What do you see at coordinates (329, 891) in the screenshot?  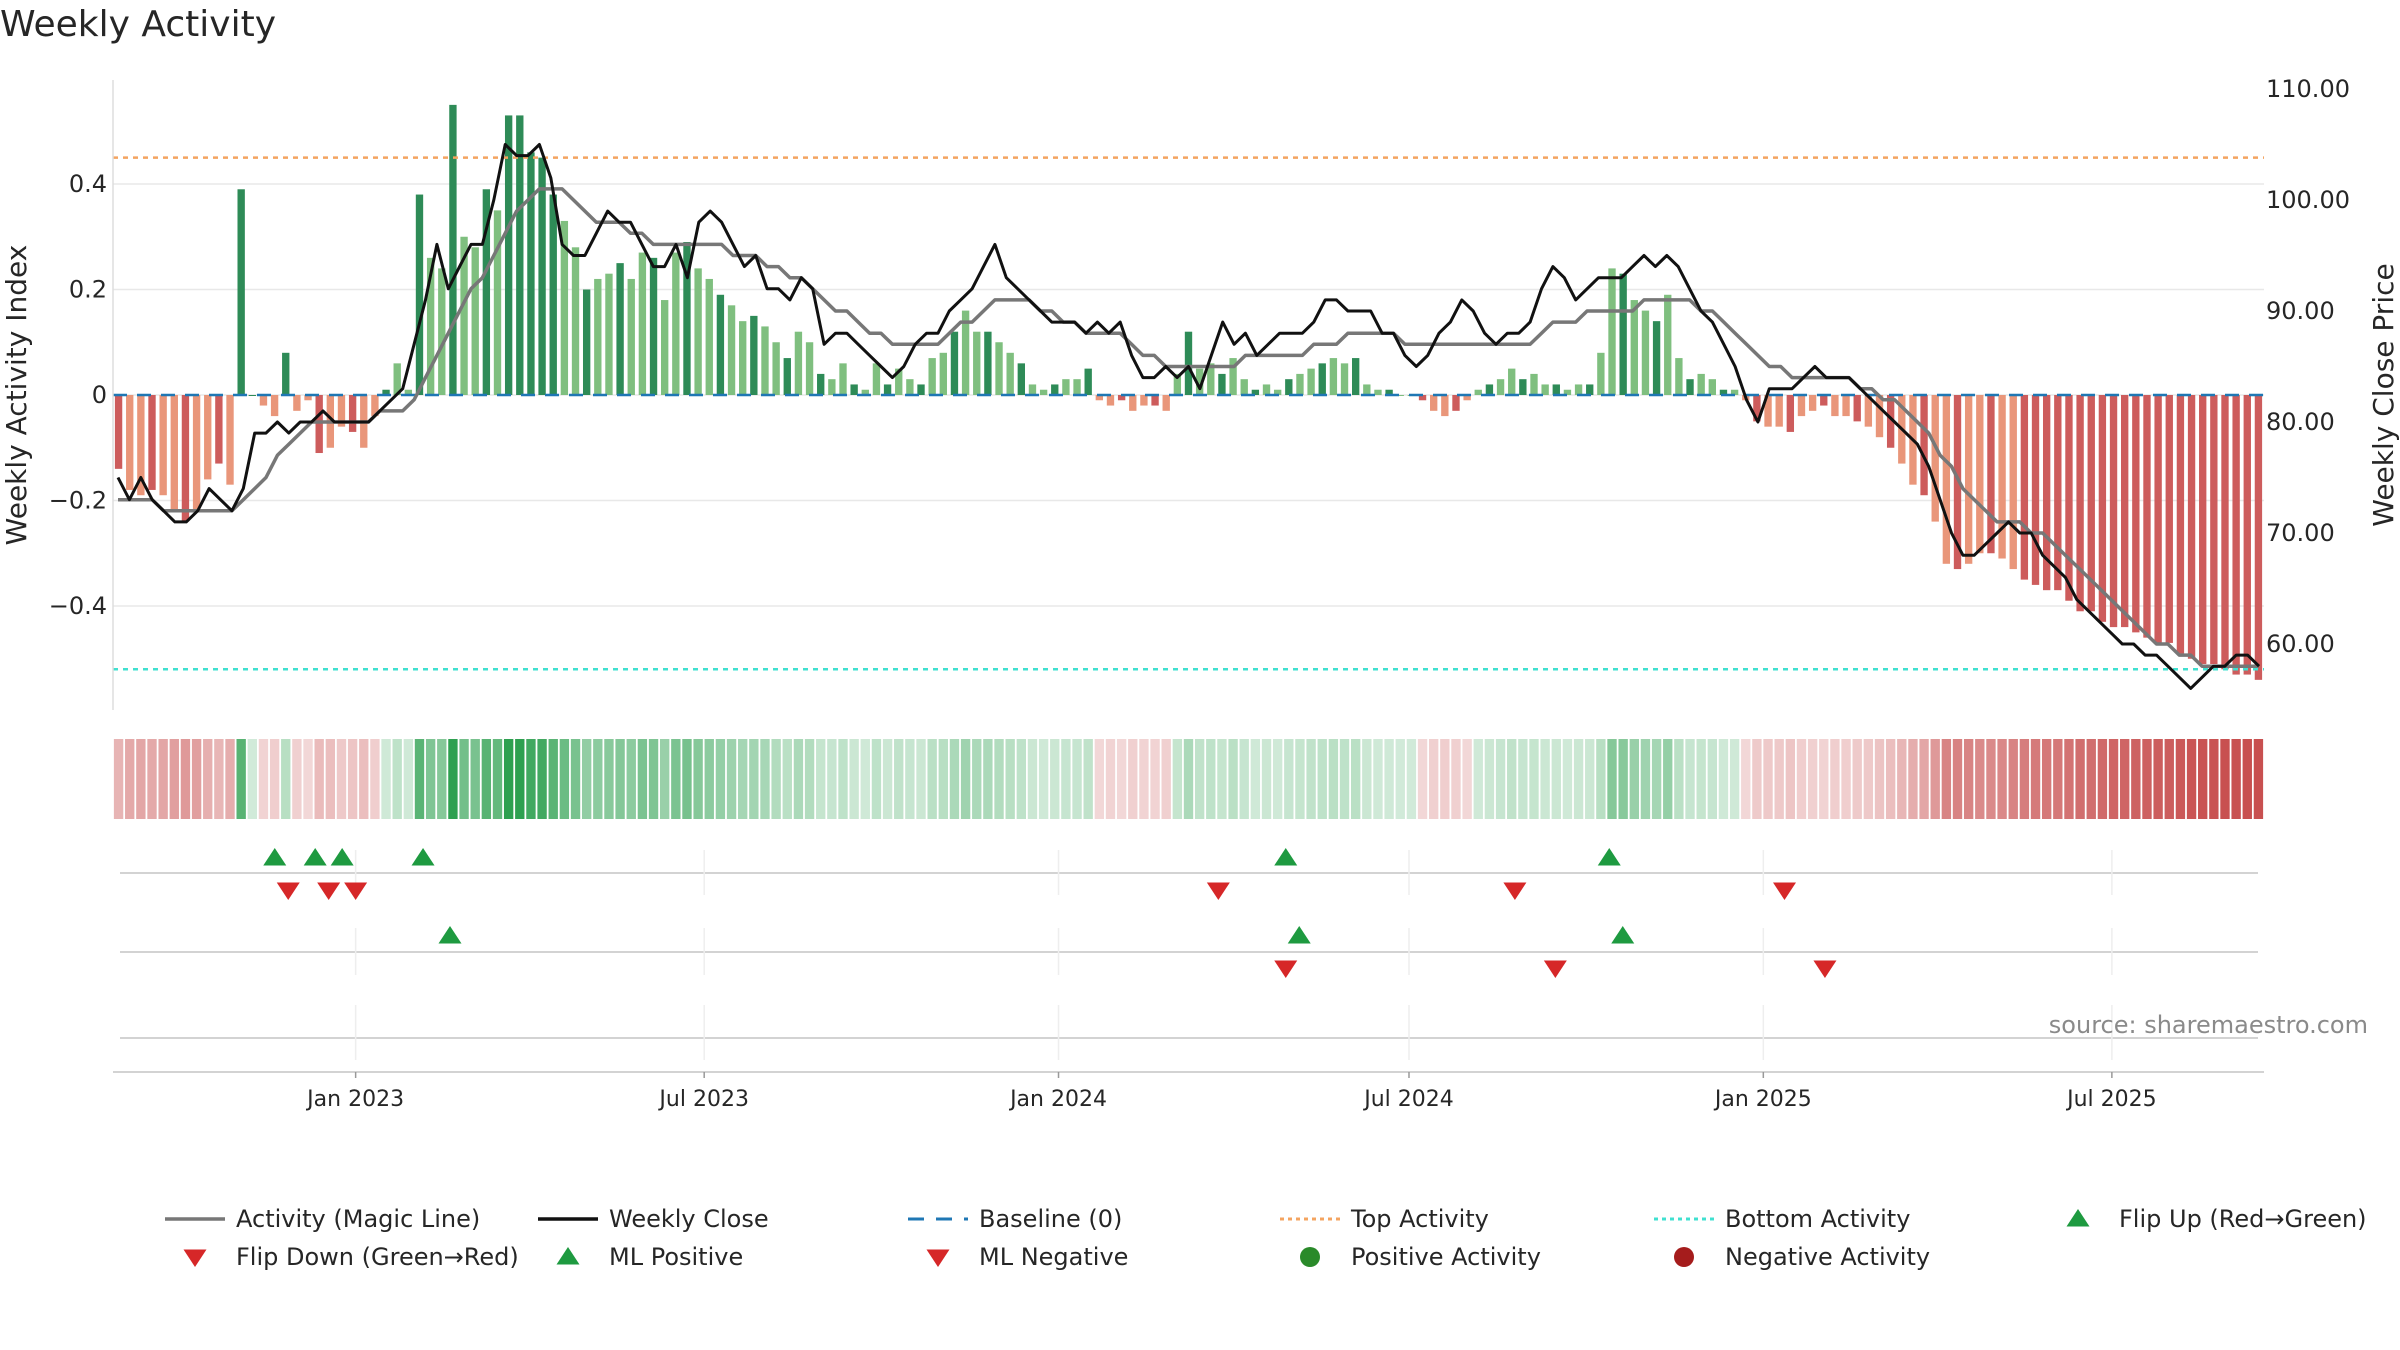 I see `flip-down-marker` at bounding box center [329, 891].